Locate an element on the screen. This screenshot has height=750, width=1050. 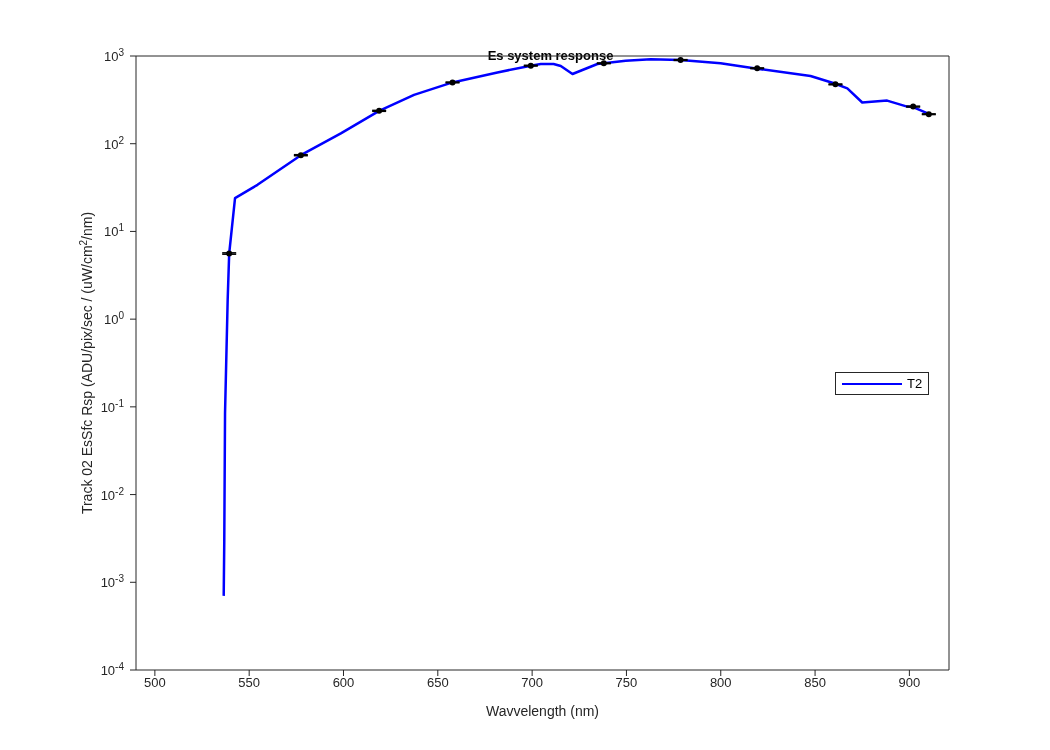
x-tick-label: 550 is located at coordinates (249, 683).